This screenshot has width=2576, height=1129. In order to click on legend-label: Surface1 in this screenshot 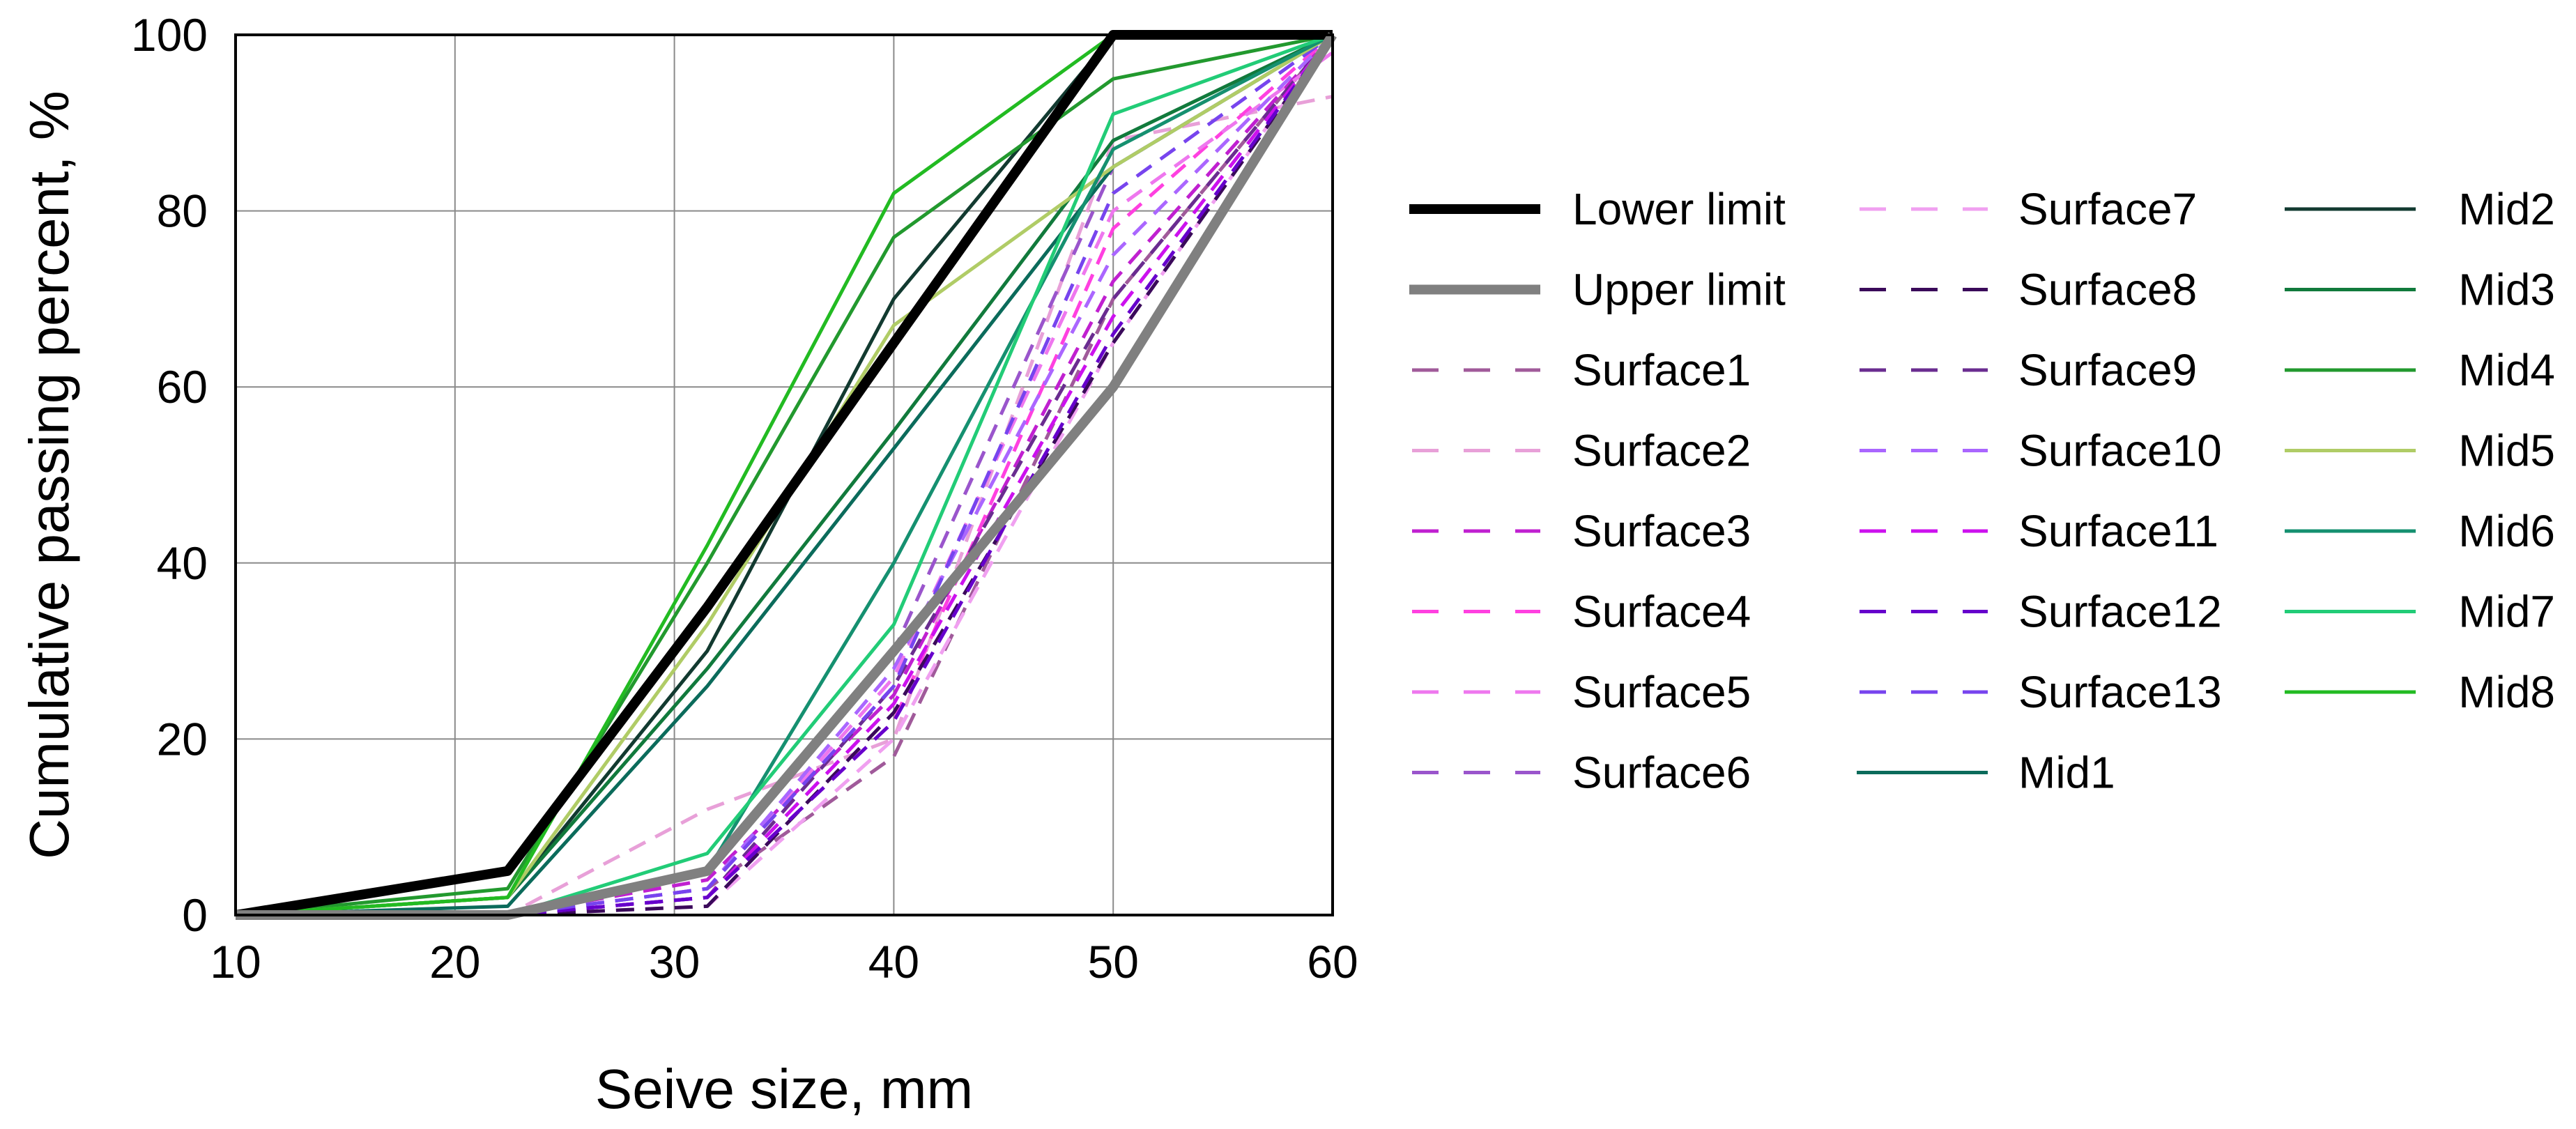, I will do `click(1661, 370)`.